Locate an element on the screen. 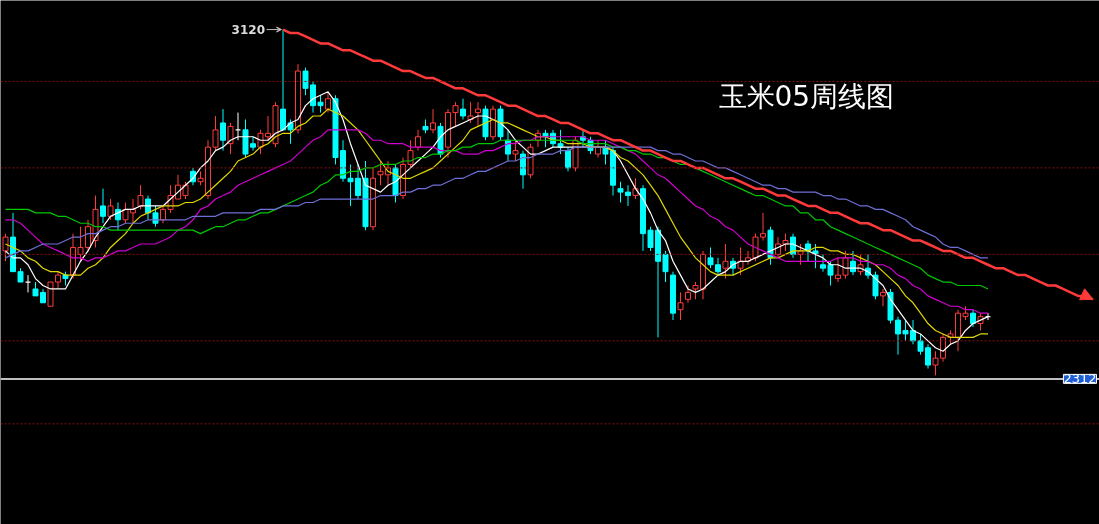 The image size is (1099, 524). annotation: 2312 is located at coordinates (1080, 379).